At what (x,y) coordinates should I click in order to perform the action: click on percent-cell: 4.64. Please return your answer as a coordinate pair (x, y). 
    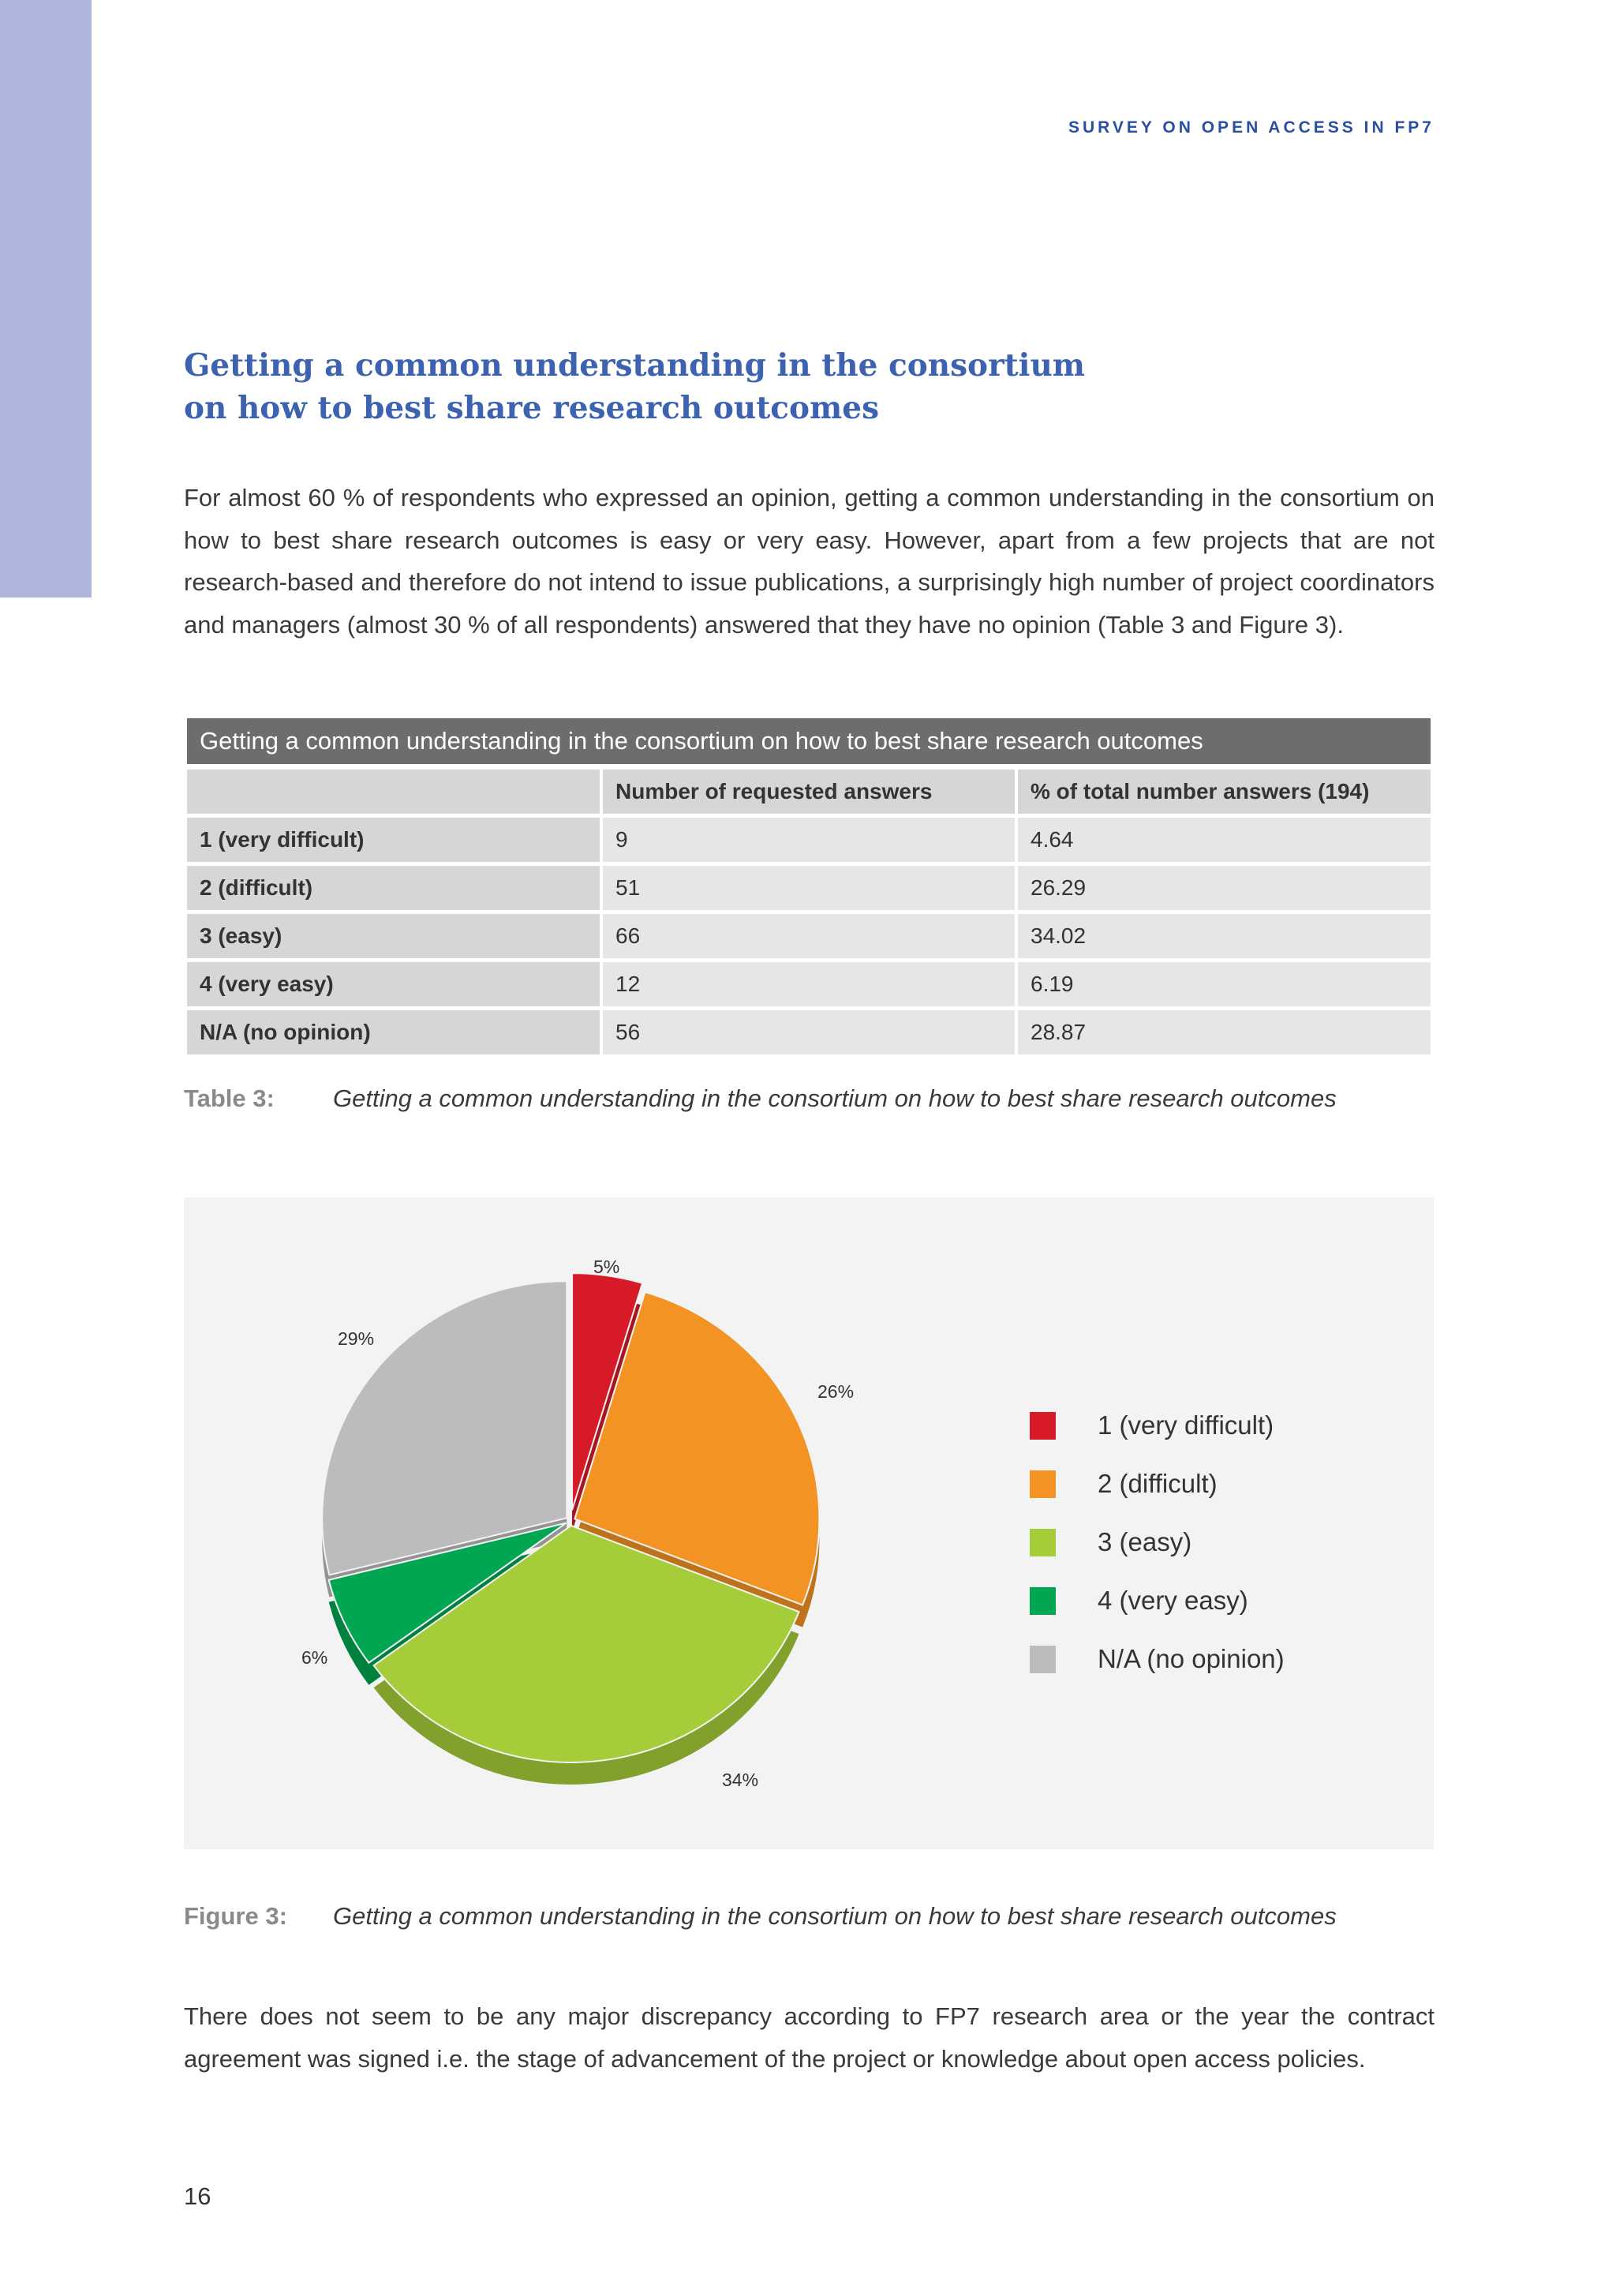
    Looking at the image, I should click on (1224, 840).